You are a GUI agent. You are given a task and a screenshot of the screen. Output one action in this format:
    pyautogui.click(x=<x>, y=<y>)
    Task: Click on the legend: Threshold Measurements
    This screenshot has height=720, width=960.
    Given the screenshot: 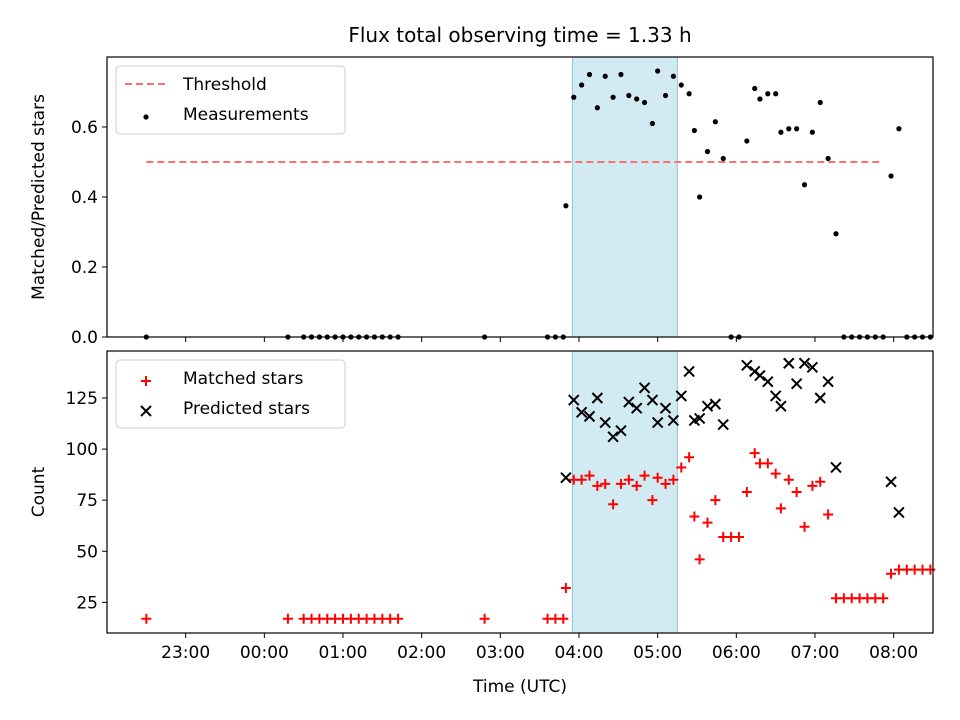 What is the action you would take?
    pyautogui.click(x=230, y=100)
    